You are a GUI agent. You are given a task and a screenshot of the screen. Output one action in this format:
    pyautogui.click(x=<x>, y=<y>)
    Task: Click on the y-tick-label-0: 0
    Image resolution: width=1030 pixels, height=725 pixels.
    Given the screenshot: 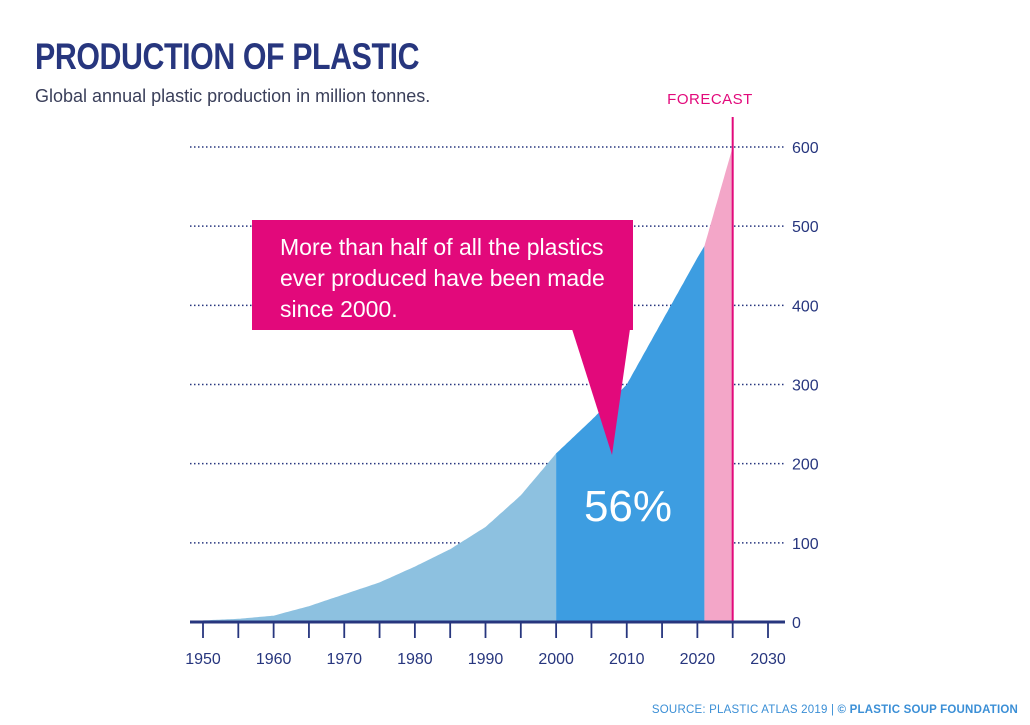 What is the action you would take?
    pyautogui.click(x=796, y=623)
    